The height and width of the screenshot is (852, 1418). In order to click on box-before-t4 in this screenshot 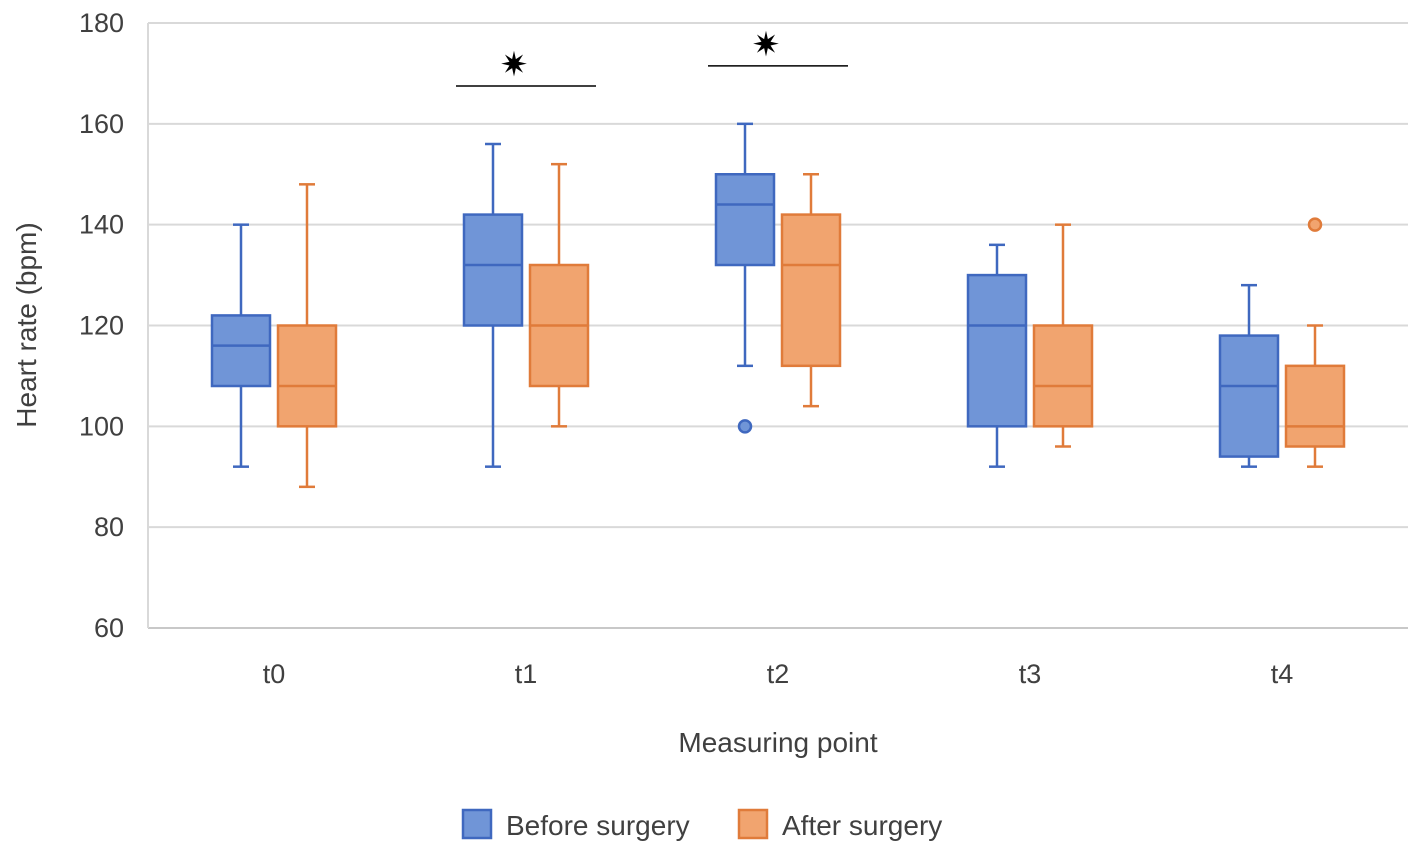, I will do `click(1249, 375)`.